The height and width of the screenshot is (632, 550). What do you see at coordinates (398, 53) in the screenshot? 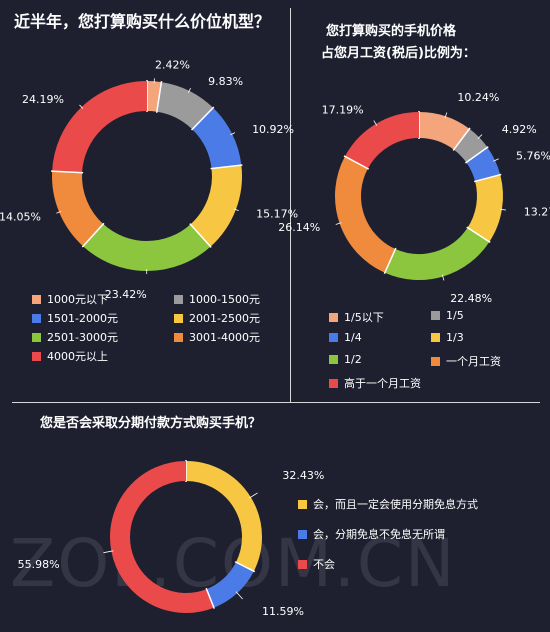
I see `chart2-title-line2: 占您月工资(税后)比例为：` at bounding box center [398, 53].